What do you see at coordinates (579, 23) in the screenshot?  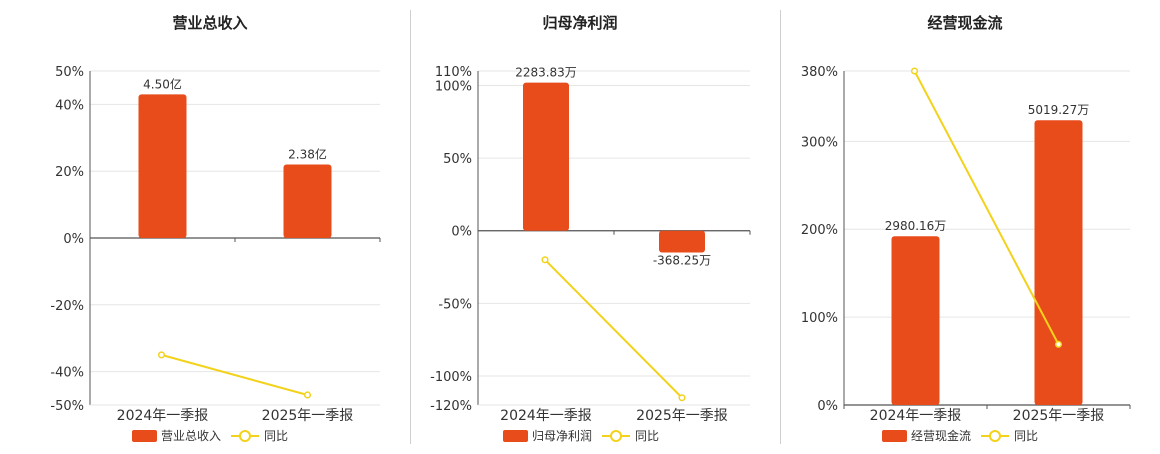 I see `chart-title: 归母净利润` at bounding box center [579, 23].